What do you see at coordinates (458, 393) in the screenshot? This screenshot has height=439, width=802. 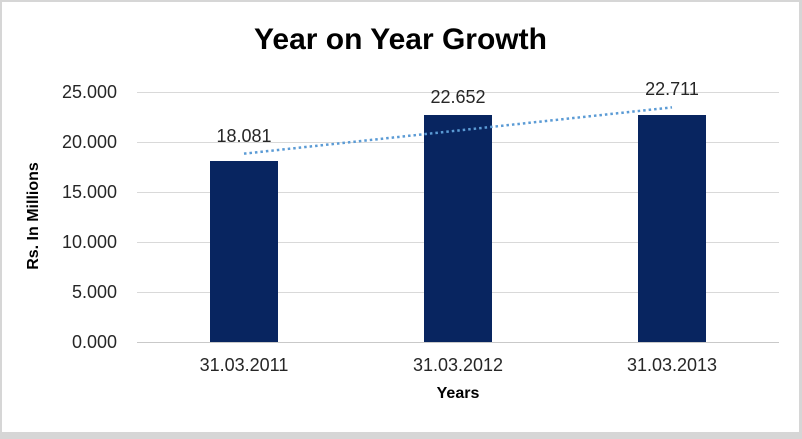 I see `x-axis-title: Years` at bounding box center [458, 393].